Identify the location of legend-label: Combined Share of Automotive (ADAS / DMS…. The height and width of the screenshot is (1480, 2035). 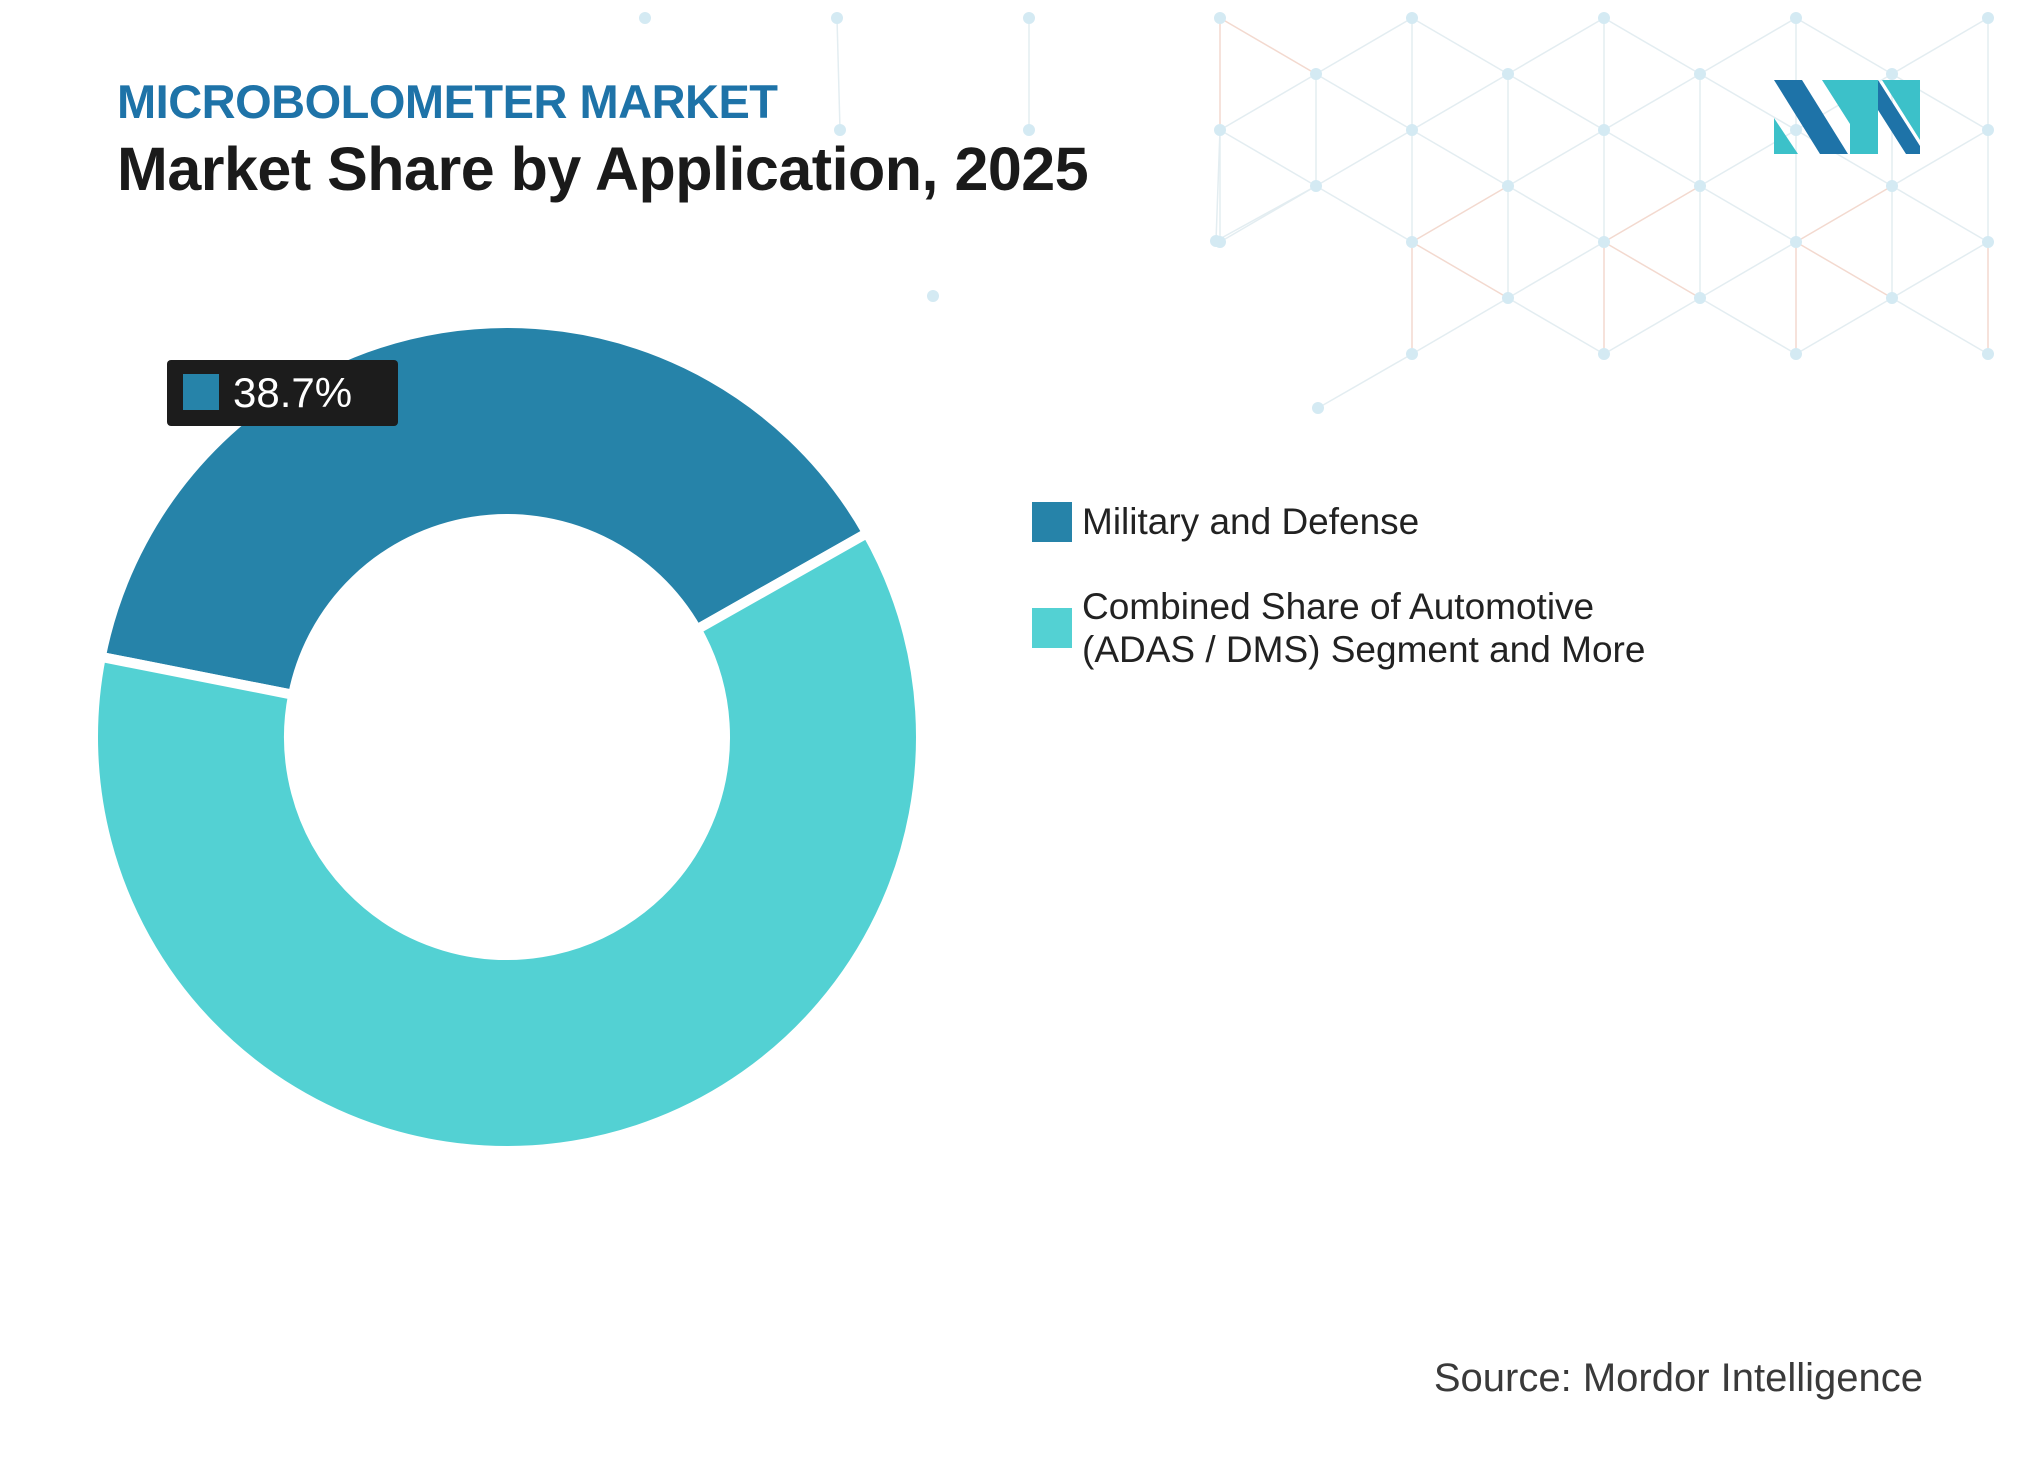
(1364, 628).